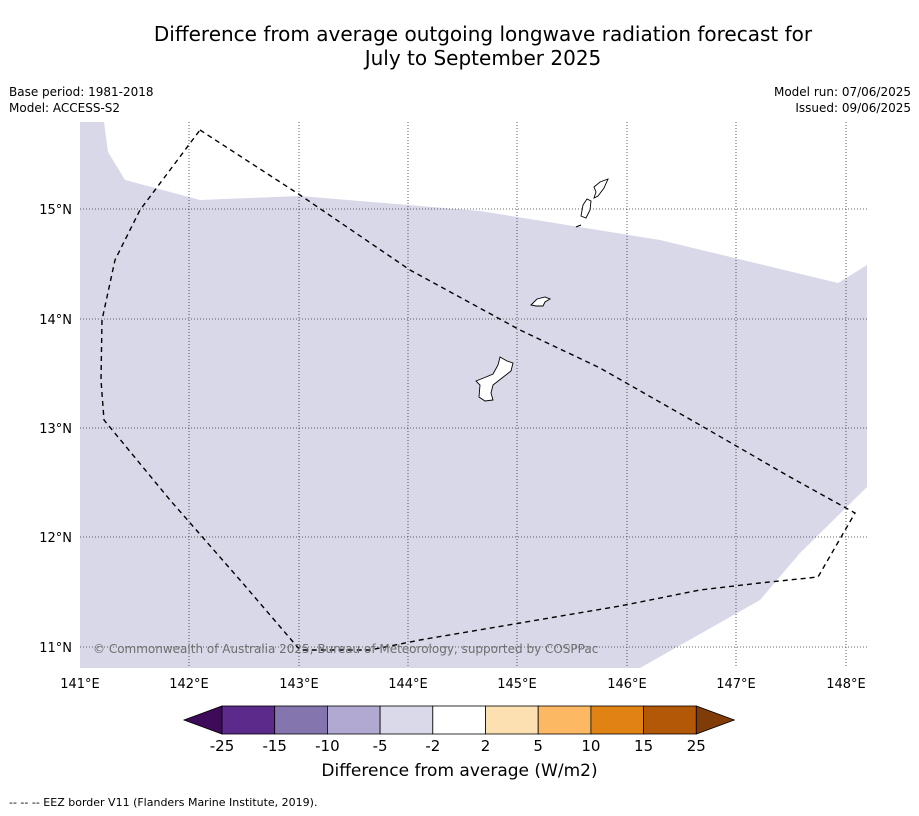  What do you see at coordinates (846, 684) in the screenshot?
I see `lon-label: 148°E` at bounding box center [846, 684].